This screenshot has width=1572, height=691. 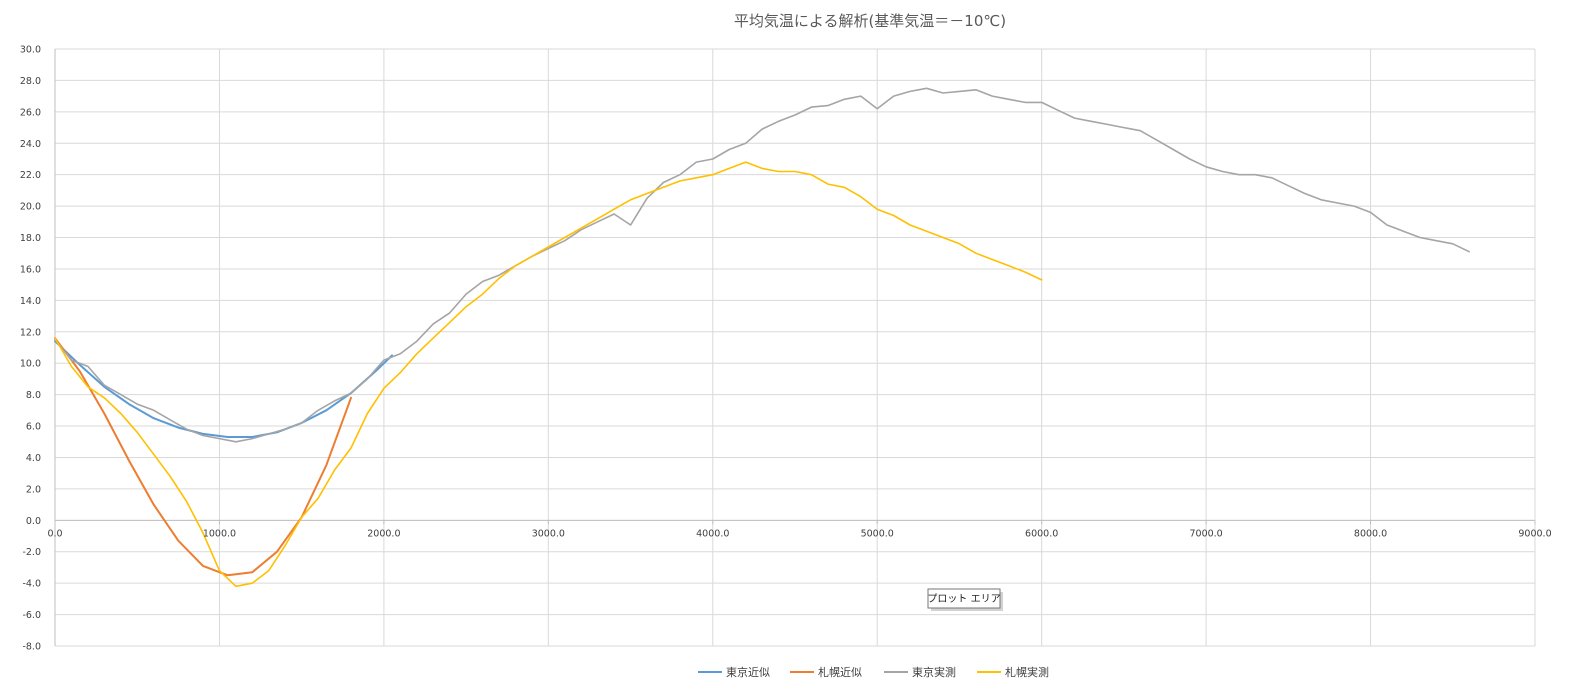 What do you see at coordinates (1205, 533) in the screenshot?
I see `x-tick-label: 7000.0` at bounding box center [1205, 533].